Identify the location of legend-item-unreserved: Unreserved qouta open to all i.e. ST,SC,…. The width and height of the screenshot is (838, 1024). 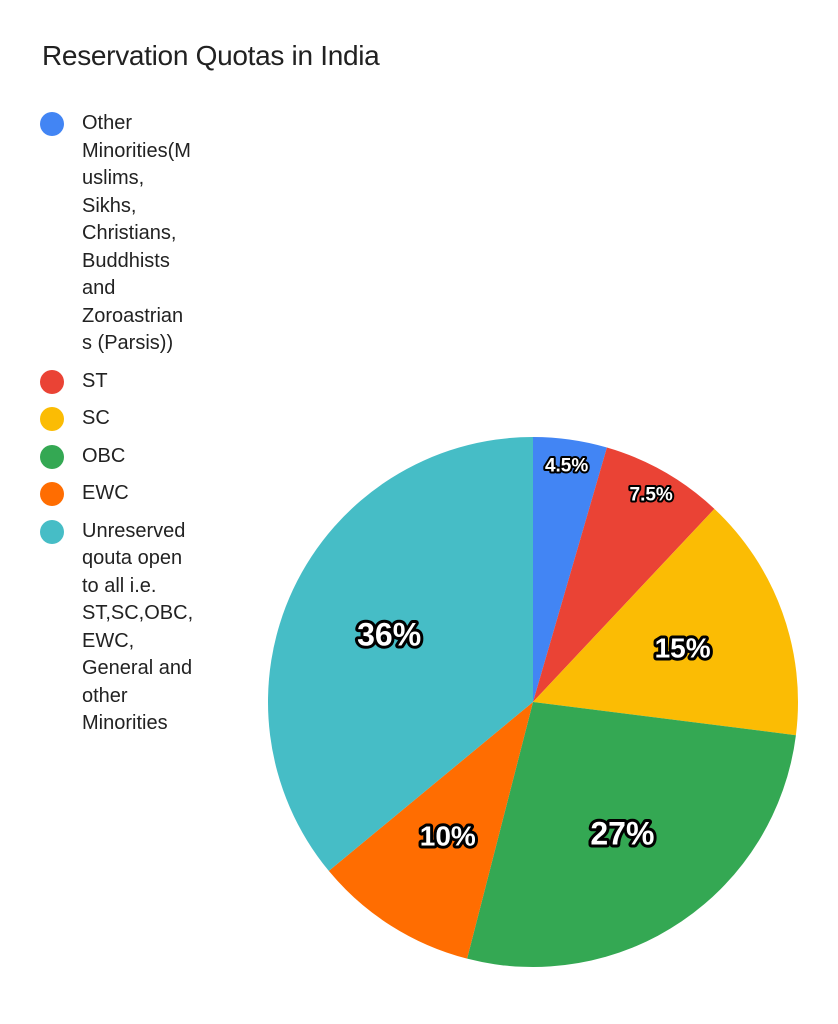
(130, 628).